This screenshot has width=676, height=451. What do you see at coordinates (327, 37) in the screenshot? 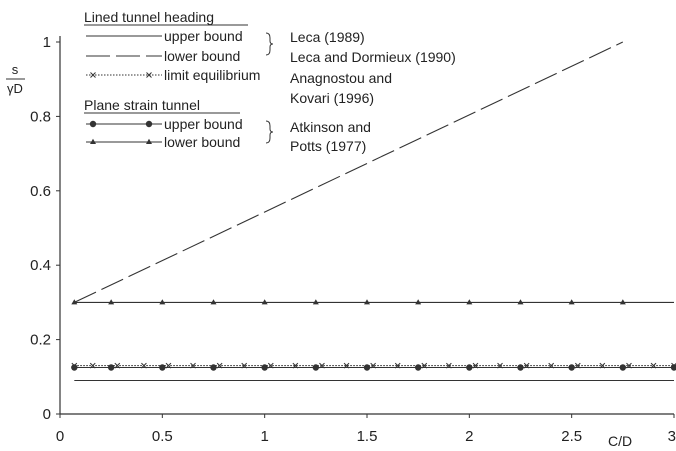
I see `legend-source: Leca (1989)` at bounding box center [327, 37].